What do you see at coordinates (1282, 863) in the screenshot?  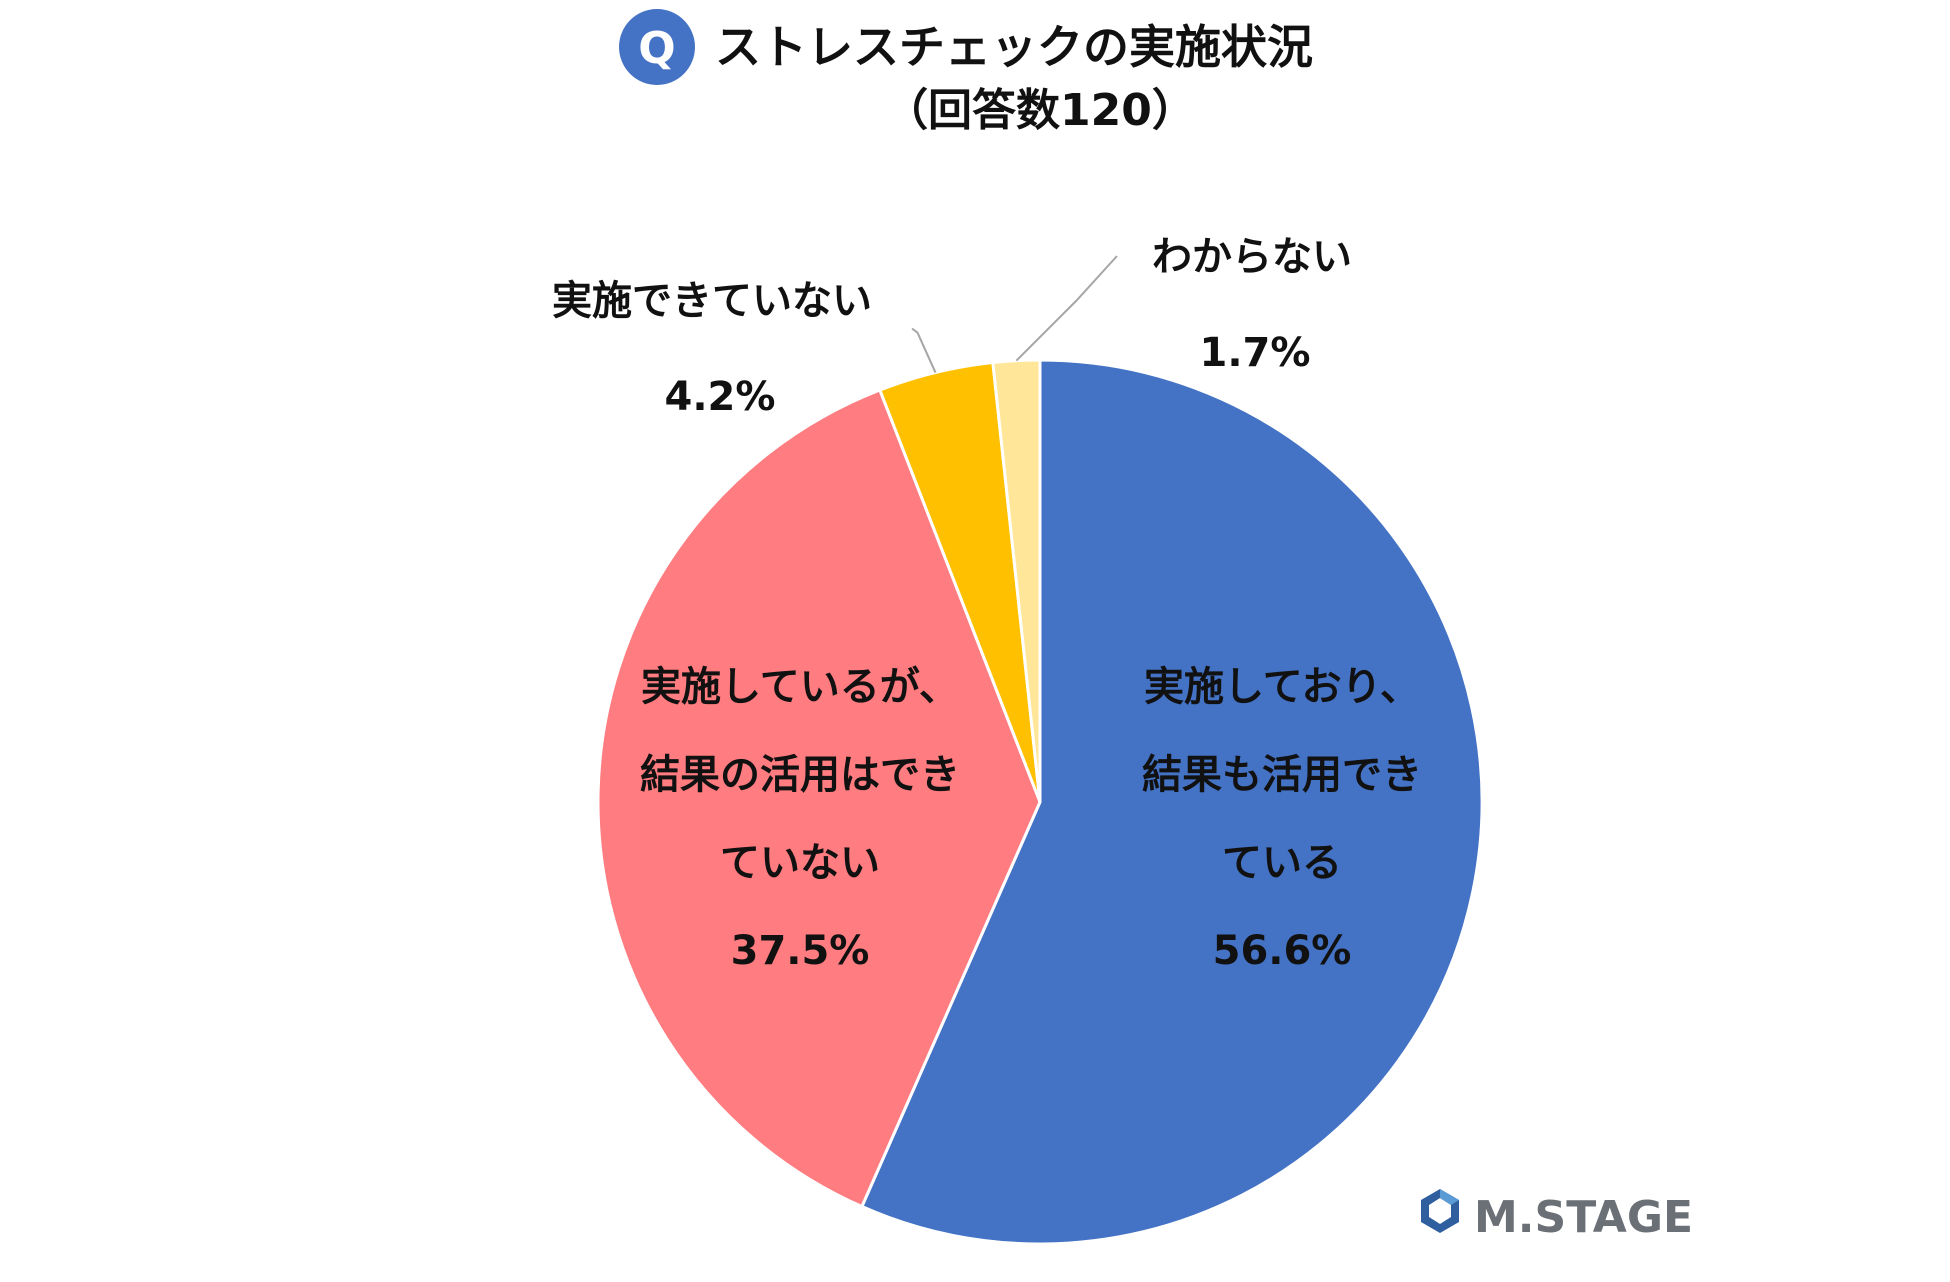 I see `slice-label-line: ている` at bounding box center [1282, 863].